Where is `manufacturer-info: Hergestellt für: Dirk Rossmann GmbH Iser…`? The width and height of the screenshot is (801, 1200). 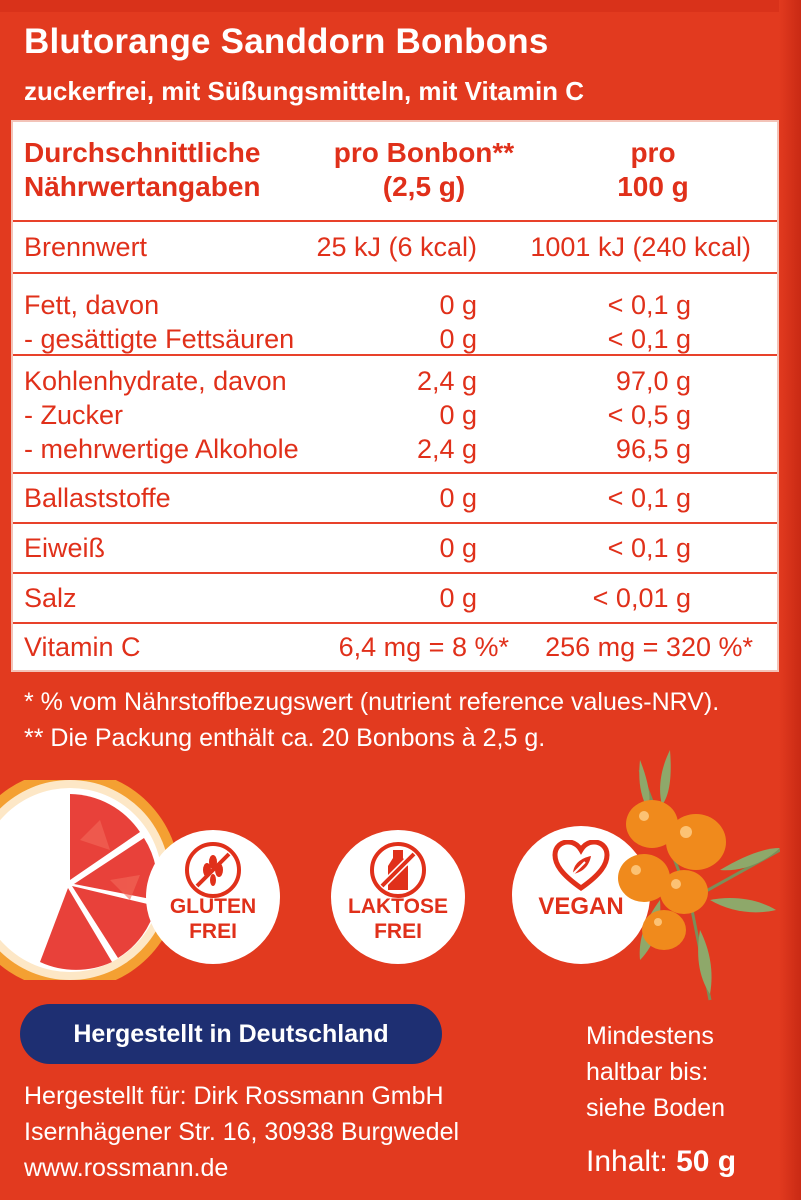
manufacturer-info: Hergestellt für: Dirk Rossmann GmbH Iser… is located at coordinates (241, 1132).